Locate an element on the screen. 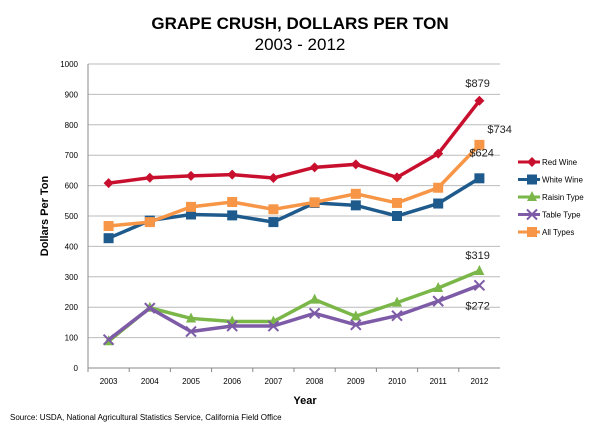 Image resolution: width=610 pixels, height=431 pixels. legend-label: Raisin Type is located at coordinates (563, 197).